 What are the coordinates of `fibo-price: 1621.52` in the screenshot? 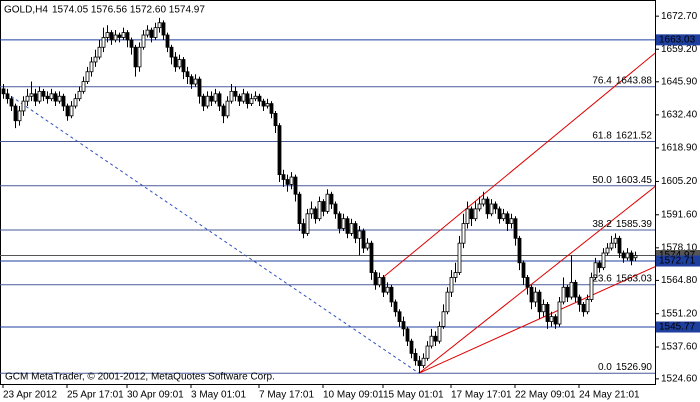 It's located at (634, 135).